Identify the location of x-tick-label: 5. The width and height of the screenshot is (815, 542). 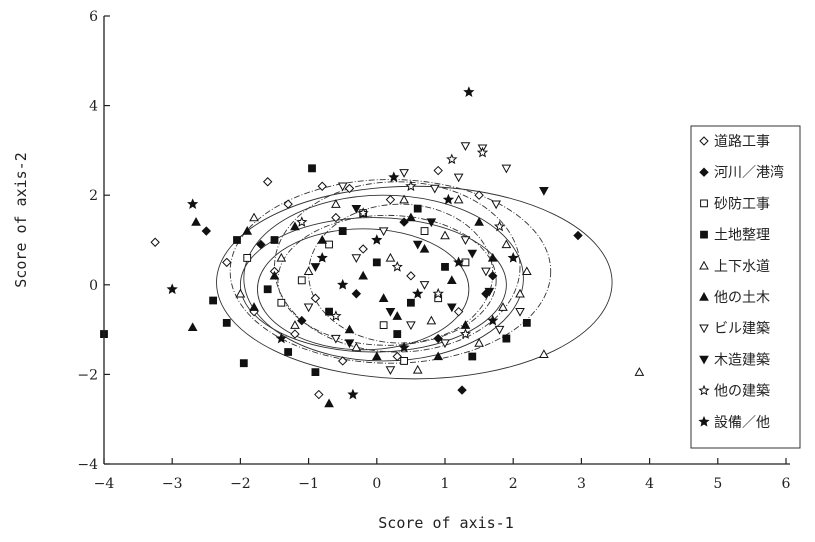
(717, 484).